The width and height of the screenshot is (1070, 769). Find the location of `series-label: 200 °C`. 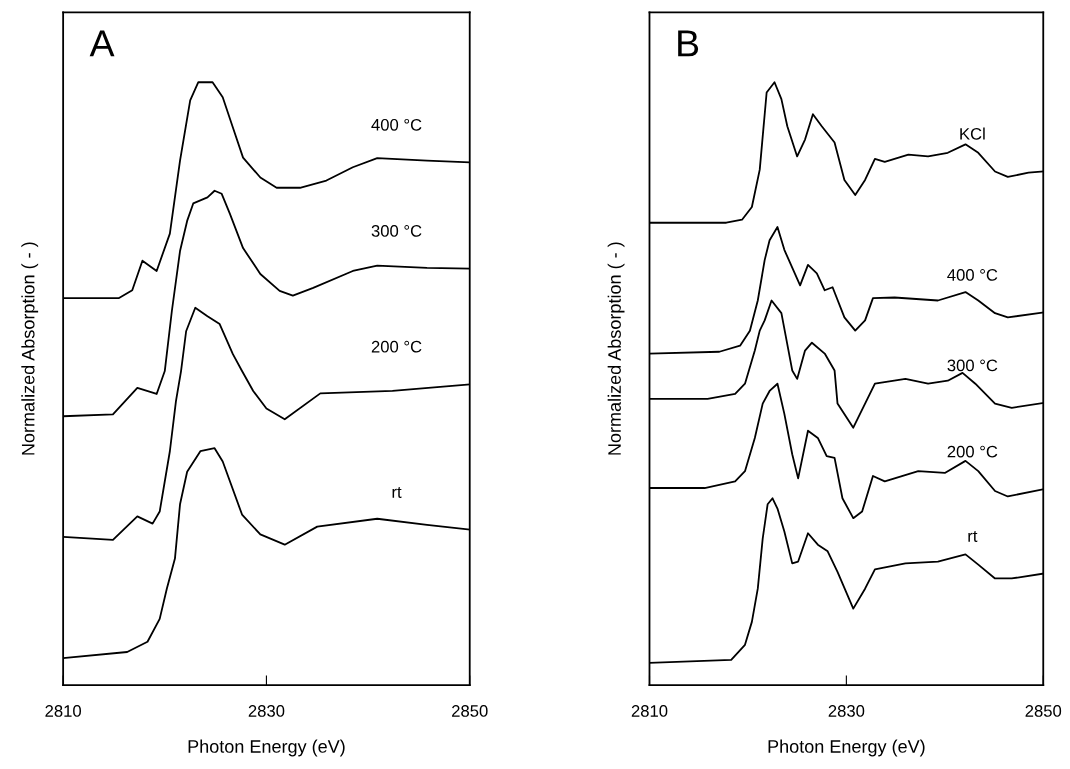

series-label: 200 °C is located at coordinates (972, 451).